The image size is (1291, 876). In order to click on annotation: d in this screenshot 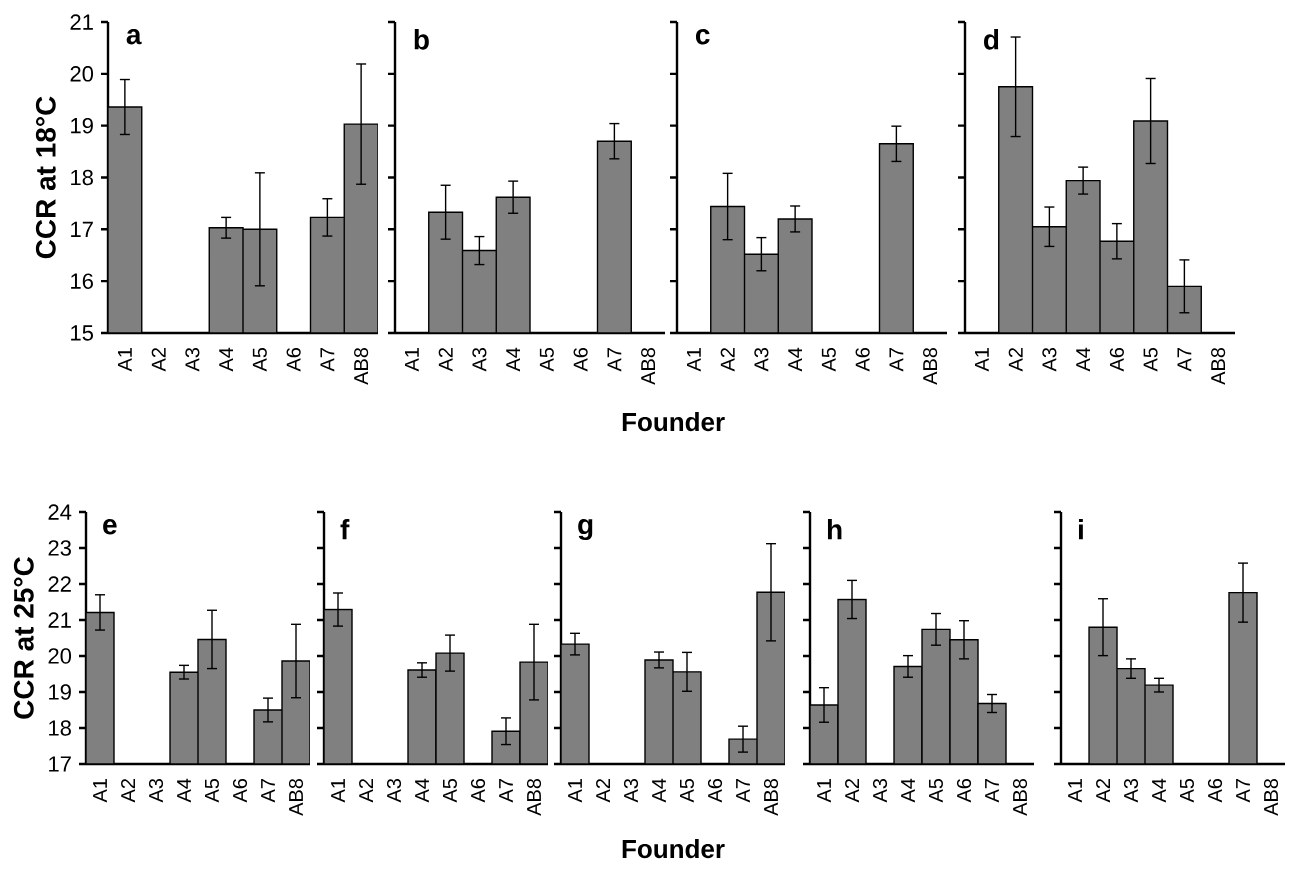, I will do `click(991, 39)`.